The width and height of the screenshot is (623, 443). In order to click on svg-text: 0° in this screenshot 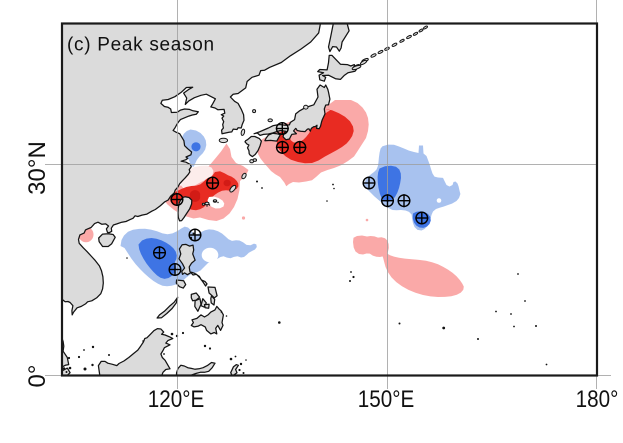, I will do `click(37, 376)`.